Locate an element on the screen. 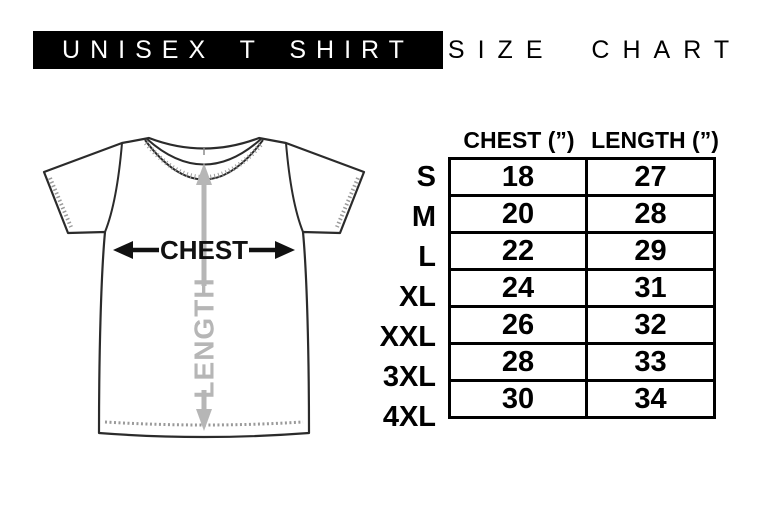  length-value: 27 is located at coordinates (650, 177).